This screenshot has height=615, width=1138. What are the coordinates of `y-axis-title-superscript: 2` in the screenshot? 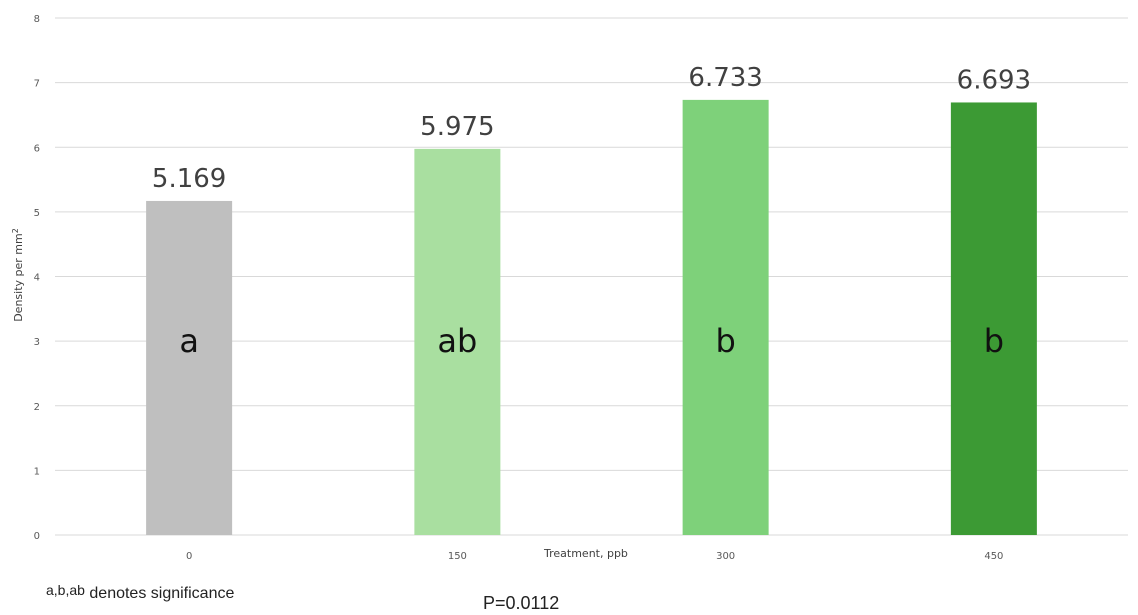 It's located at (15, 230).